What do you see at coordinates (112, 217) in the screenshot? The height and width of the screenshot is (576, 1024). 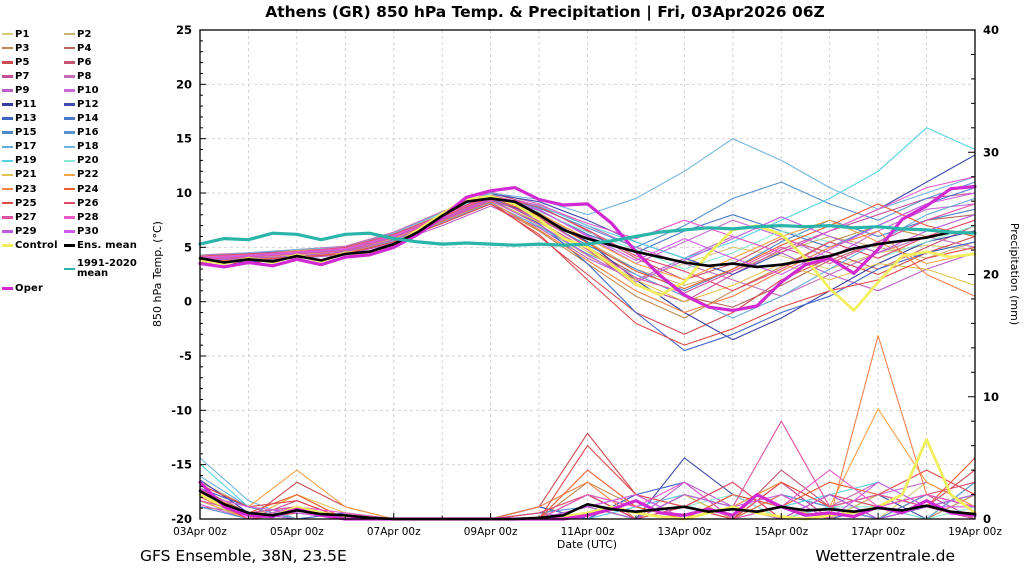 I see `legend-entry-P28: P28` at bounding box center [112, 217].